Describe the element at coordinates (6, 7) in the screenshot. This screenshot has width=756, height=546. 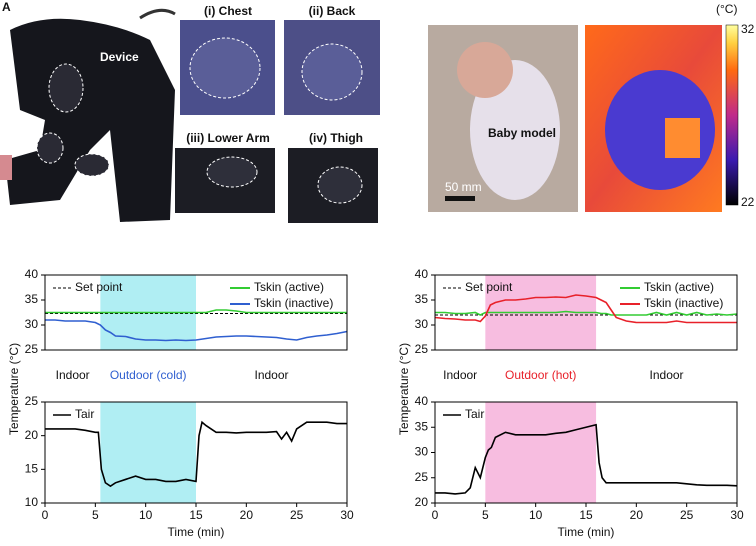
I see `panel-letter: A` at that location.